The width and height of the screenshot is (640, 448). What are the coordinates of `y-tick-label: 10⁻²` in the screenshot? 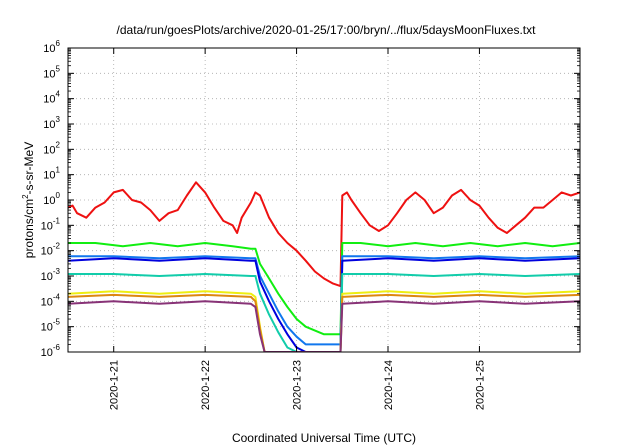 It's located at (51, 250).